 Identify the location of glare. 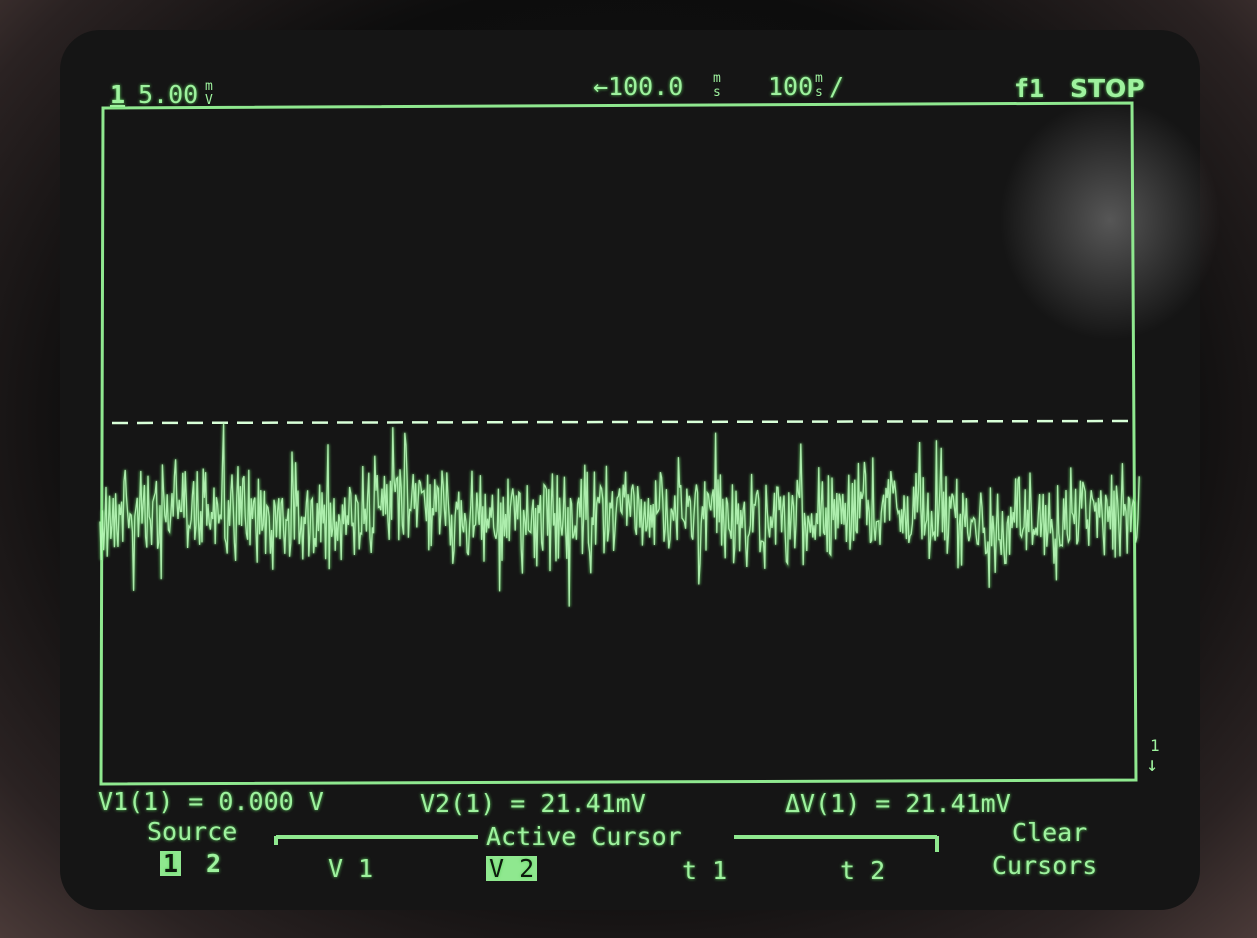
(1110, 220).